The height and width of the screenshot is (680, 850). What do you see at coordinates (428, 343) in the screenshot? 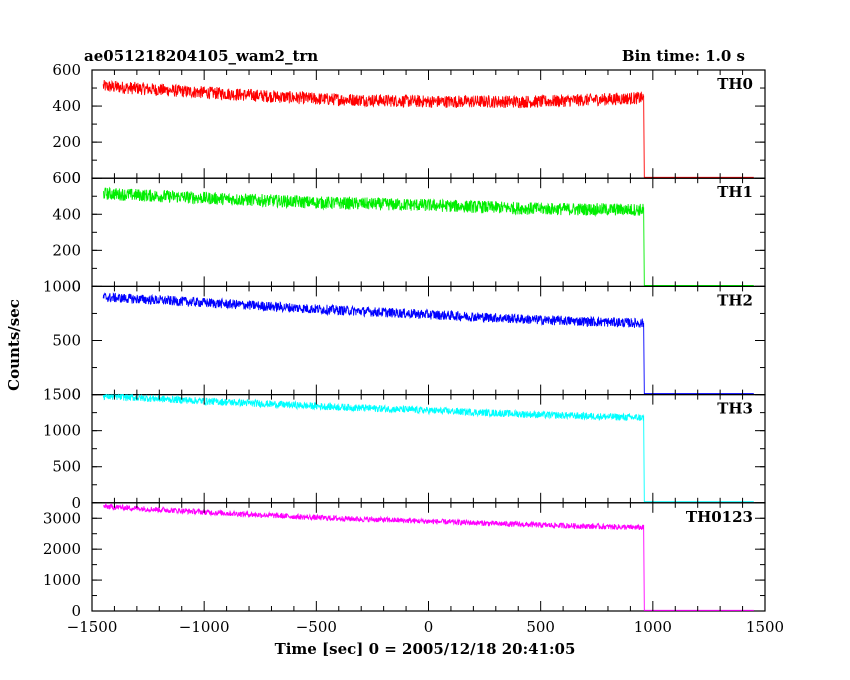
I see `series-line-TH2` at bounding box center [428, 343].